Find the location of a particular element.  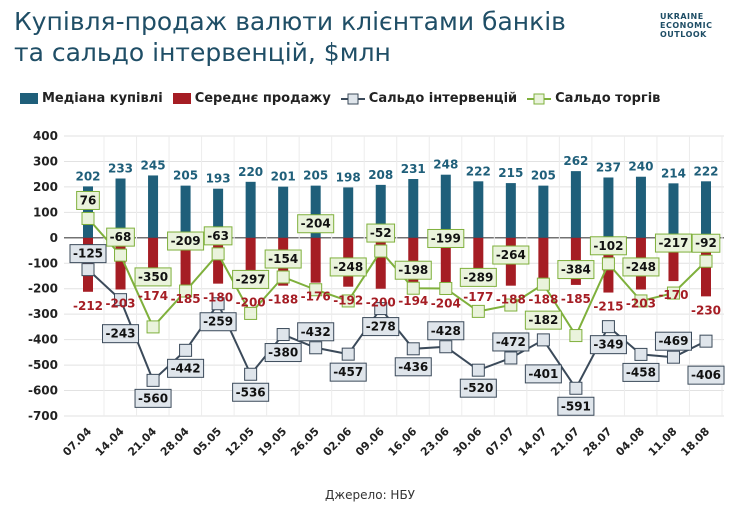

x-tick-label: 14.04 is located at coordinates (110, 442).